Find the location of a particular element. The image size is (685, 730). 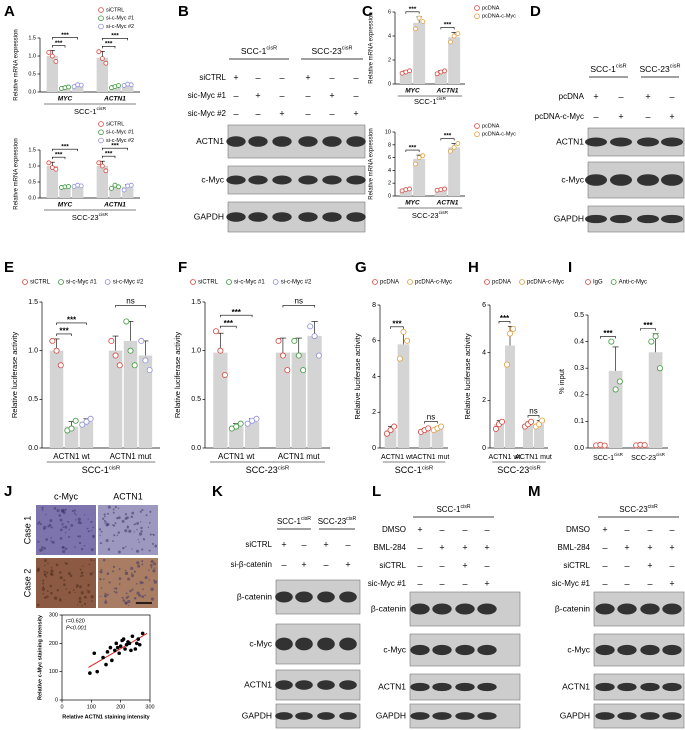

y-tick-label: 0.5 is located at coordinates (32, 74).